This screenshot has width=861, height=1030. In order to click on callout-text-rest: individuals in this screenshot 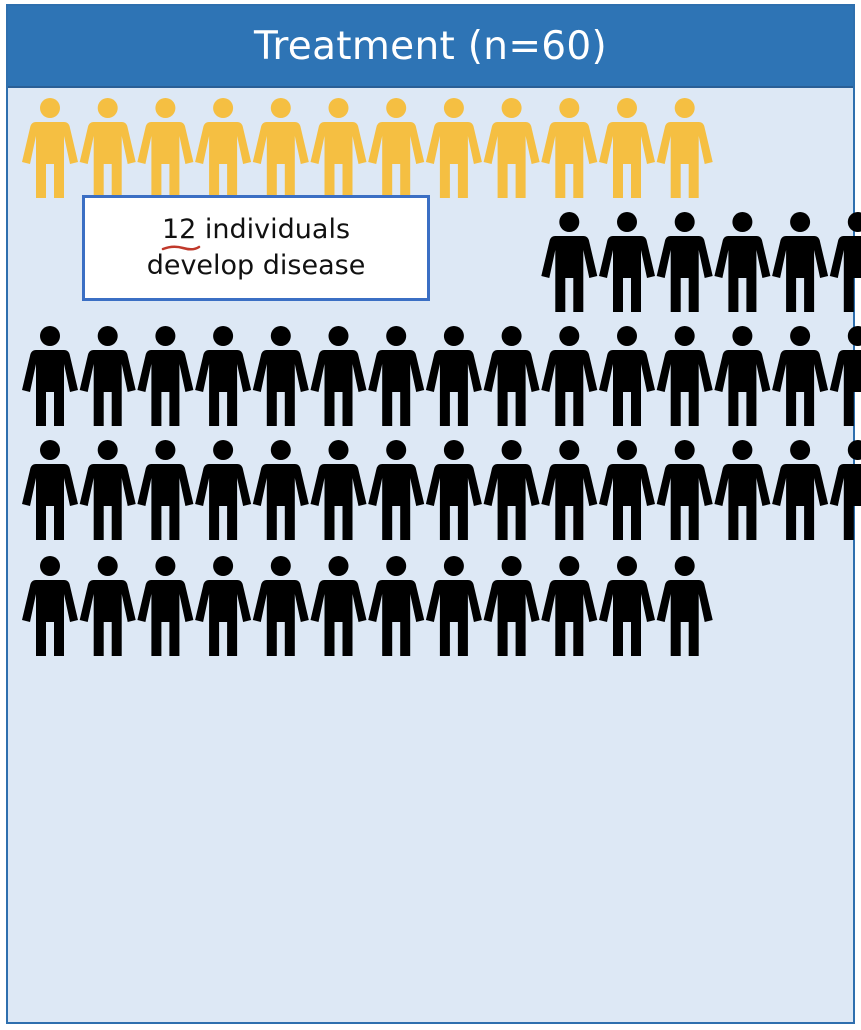, I will do `click(273, 229)`.